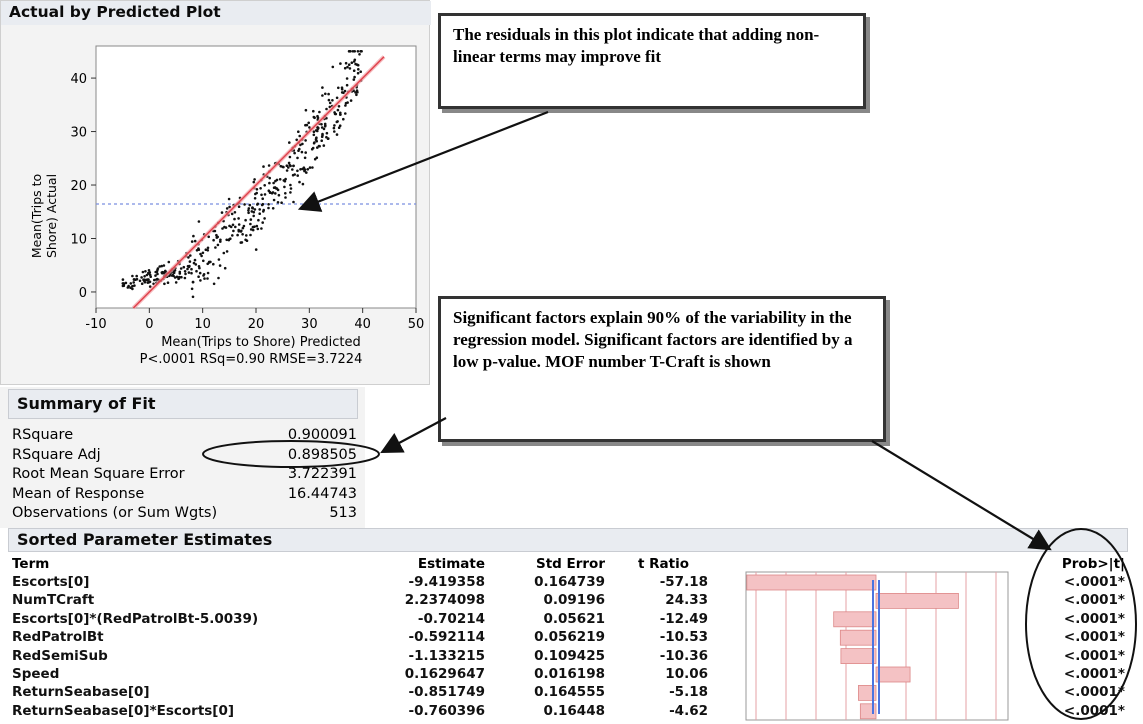 This screenshot has height=724, width=1143. Describe the element at coordinates (322, 435) in the screenshot. I see `fit-row-value: 0.900091` at that location.